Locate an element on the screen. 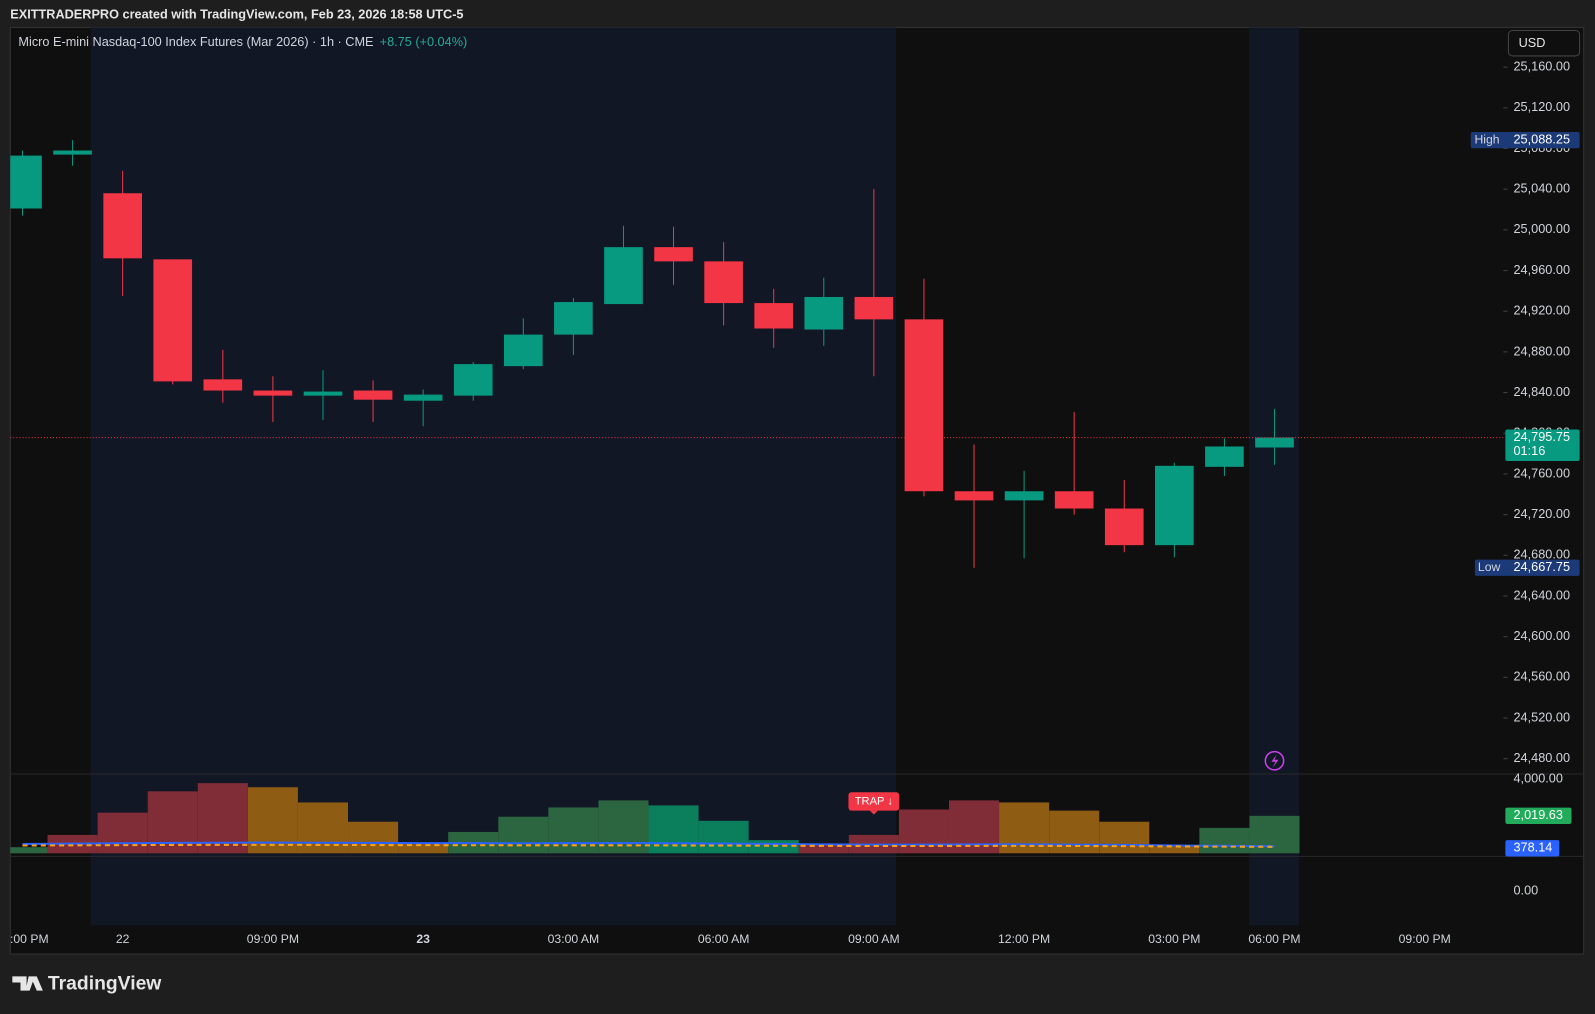  y-tick-label: 24,640.00 is located at coordinates (1542, 594).